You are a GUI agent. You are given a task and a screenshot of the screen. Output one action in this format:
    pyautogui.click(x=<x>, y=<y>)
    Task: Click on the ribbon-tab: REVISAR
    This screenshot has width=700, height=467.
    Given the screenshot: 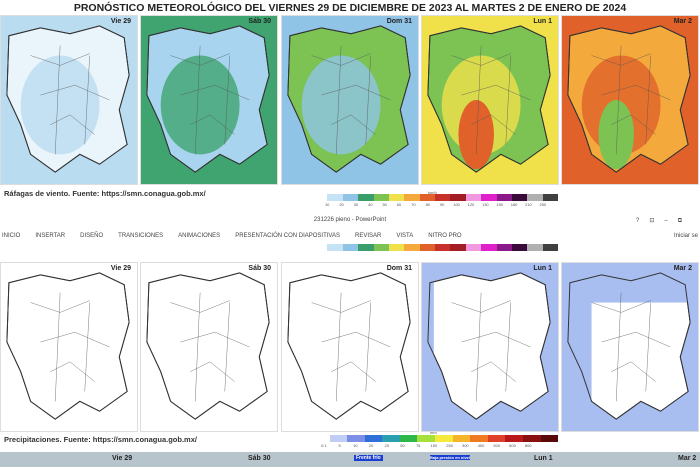 What is the action you would take?
    pyautogui.click(x=368, y=236)
    